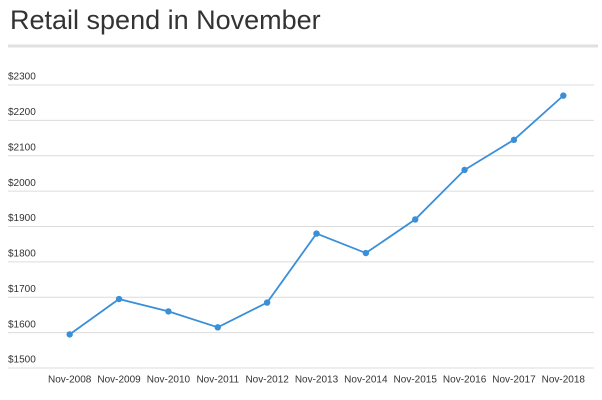  What do you see at coordinates (165, 20) in the screenshot?
I see `chart-title: Retail spend in November` at bounding box center [165, 20].